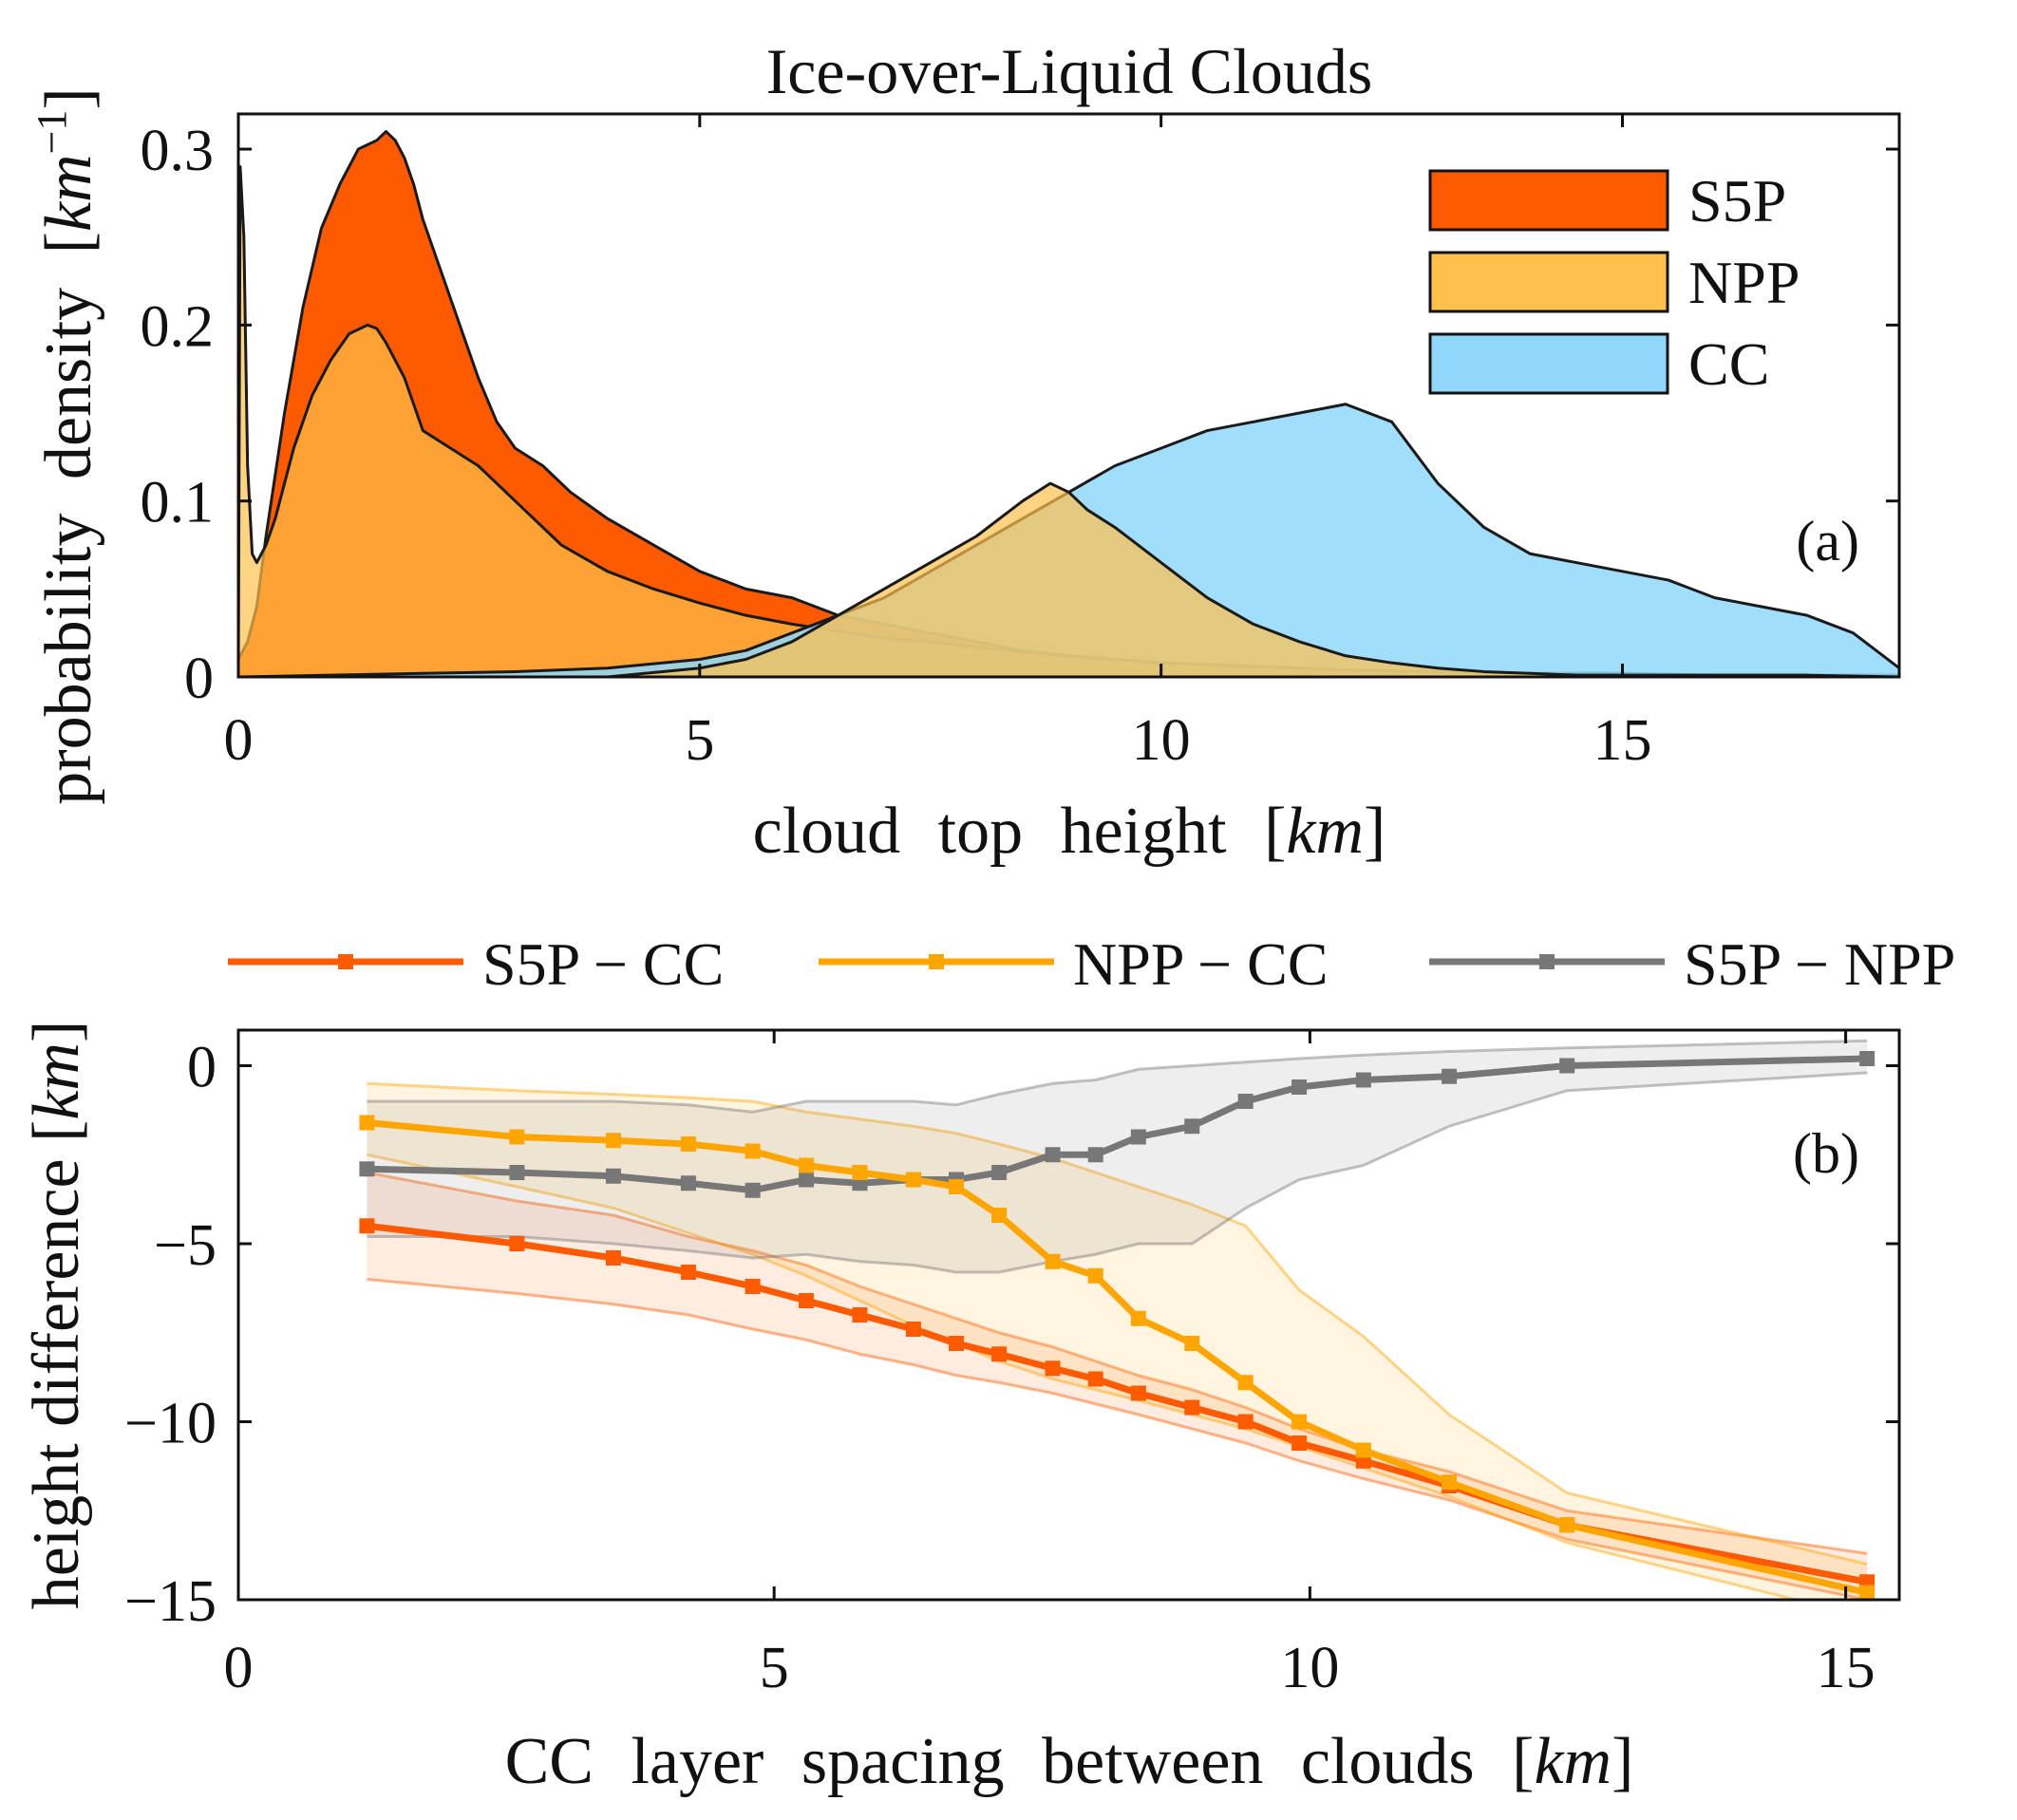  Describe the element at coordinates (68, 546) in the screenshot. I see `panel-a-ylabel-text: probability density` at that location.